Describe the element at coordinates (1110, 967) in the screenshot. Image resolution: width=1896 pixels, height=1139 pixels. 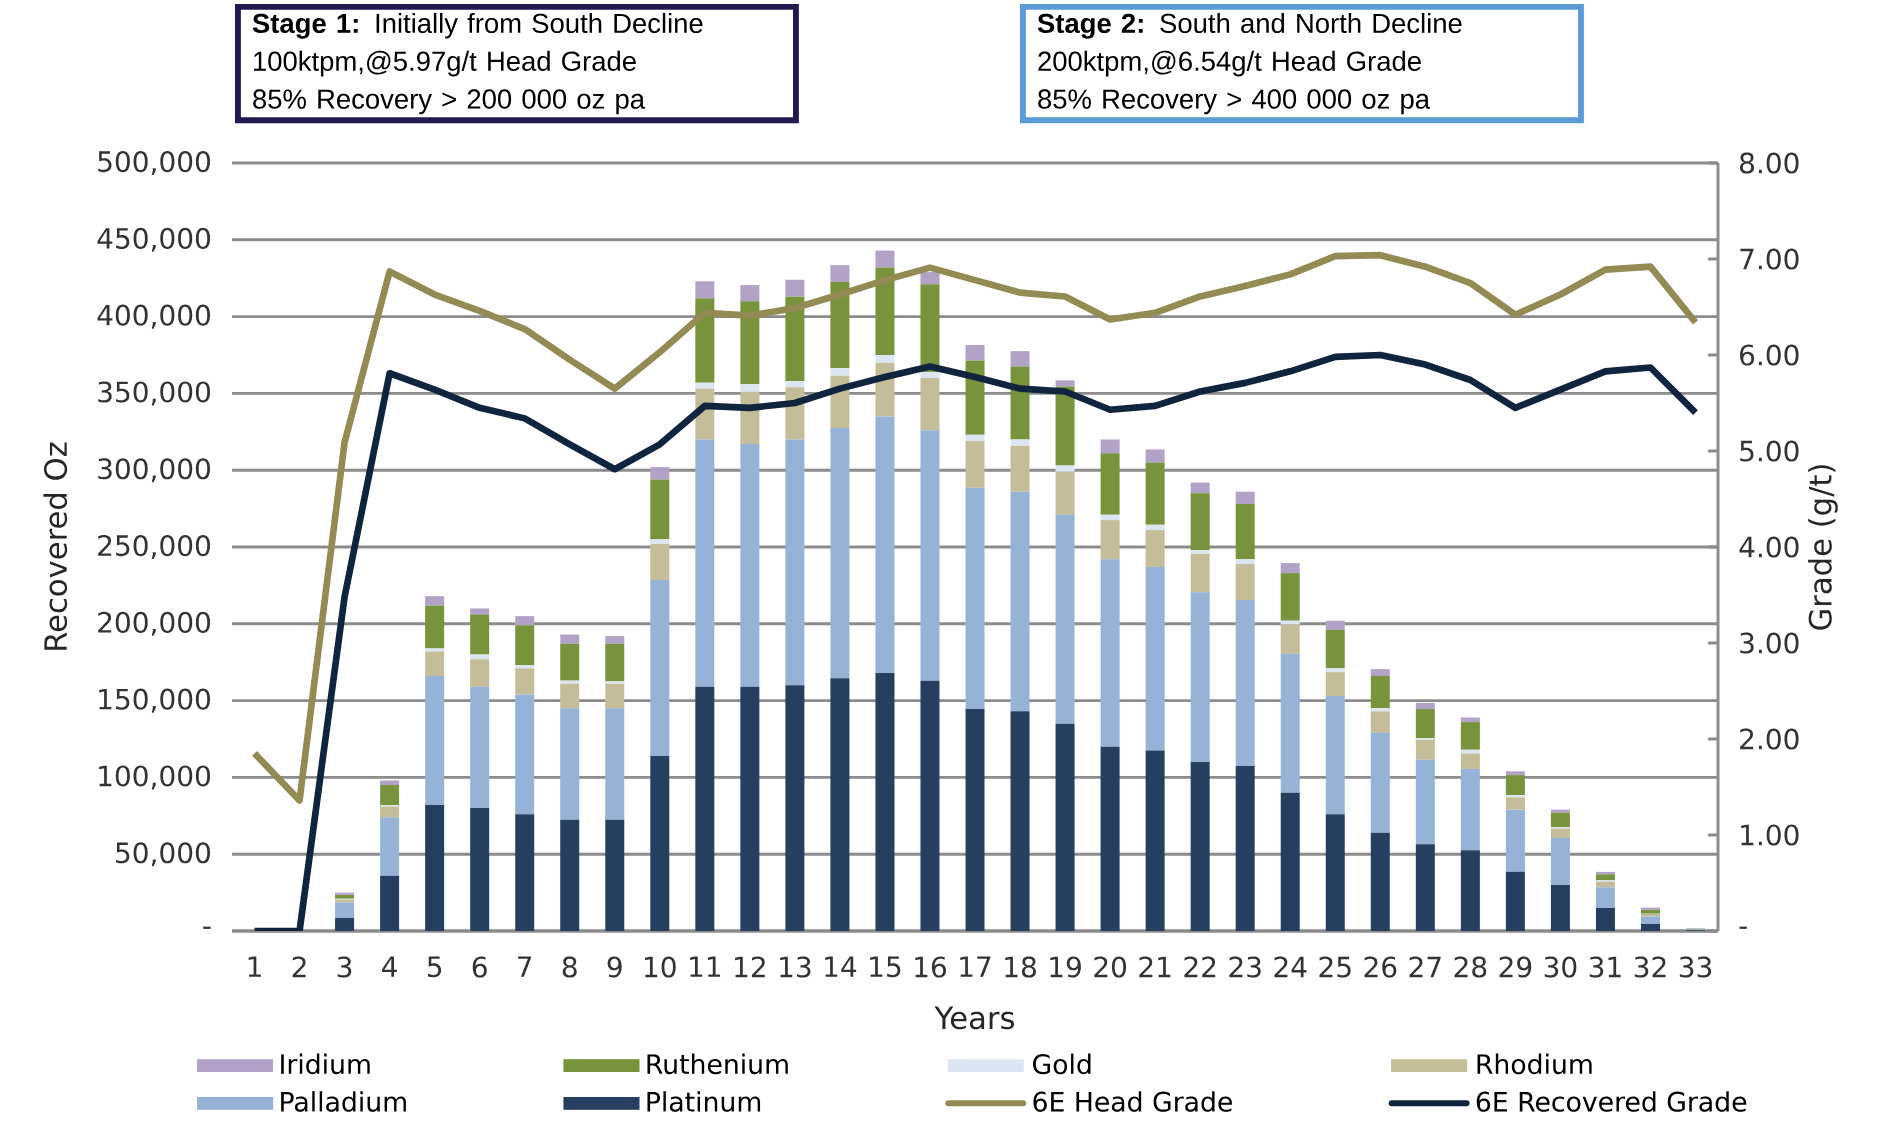
I see `x-tick-label: 20` at that location.